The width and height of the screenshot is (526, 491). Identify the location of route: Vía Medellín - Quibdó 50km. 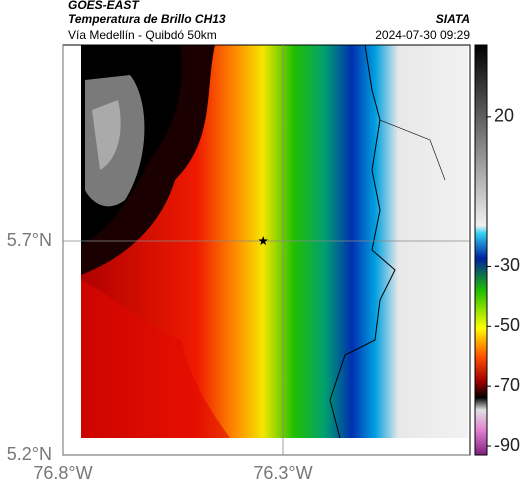
(142, 35).